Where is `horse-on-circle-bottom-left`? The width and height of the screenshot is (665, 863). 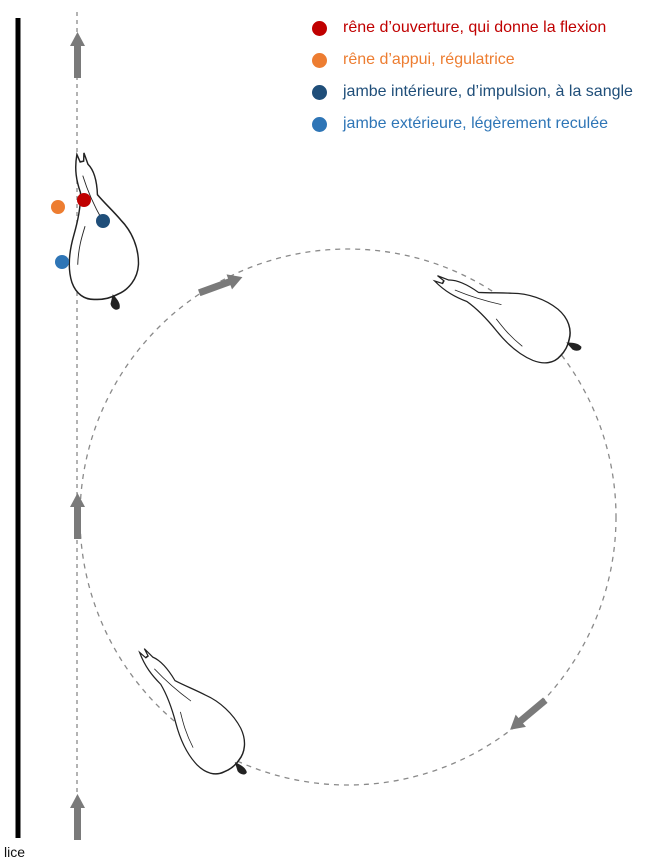
horse-on-circle-bottom-left is located at coordinates (193, 712).